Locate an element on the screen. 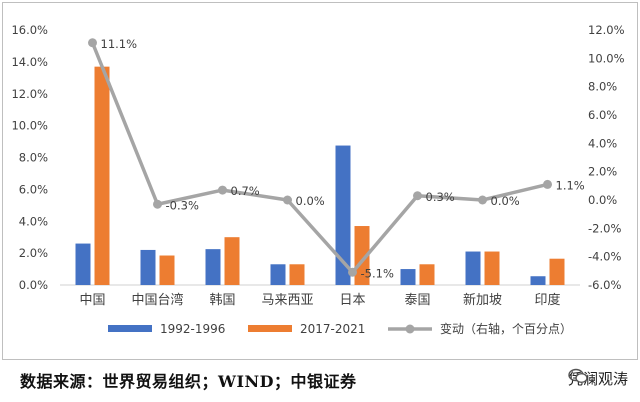  left-tick-label: 14.0% is located at coordinates (29, 62).